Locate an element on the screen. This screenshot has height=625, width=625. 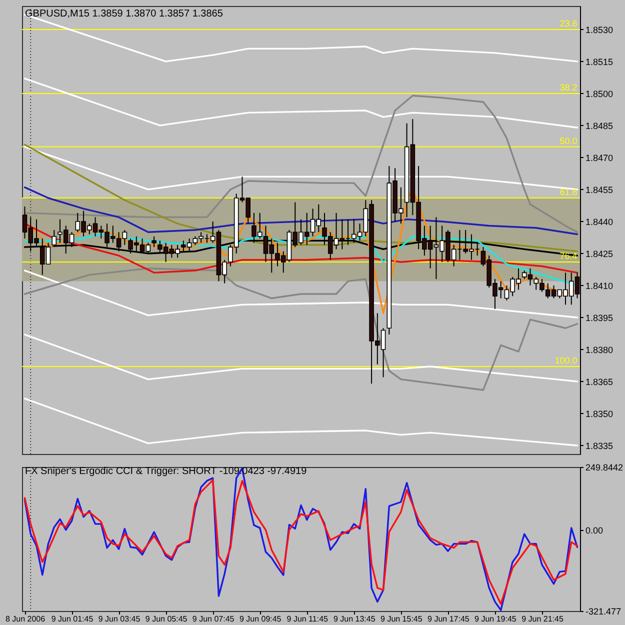
y-tick-label: 1.8440 is located at coordinates (600, 221).